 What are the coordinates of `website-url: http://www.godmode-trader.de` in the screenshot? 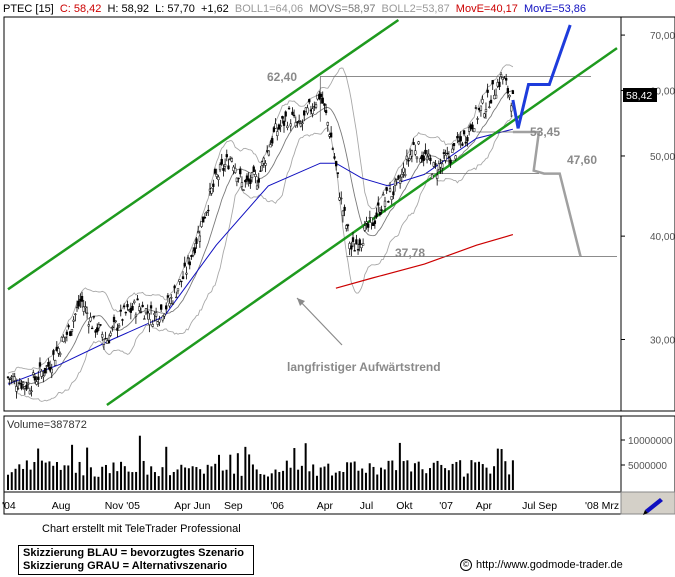 It's located at (549, 565).